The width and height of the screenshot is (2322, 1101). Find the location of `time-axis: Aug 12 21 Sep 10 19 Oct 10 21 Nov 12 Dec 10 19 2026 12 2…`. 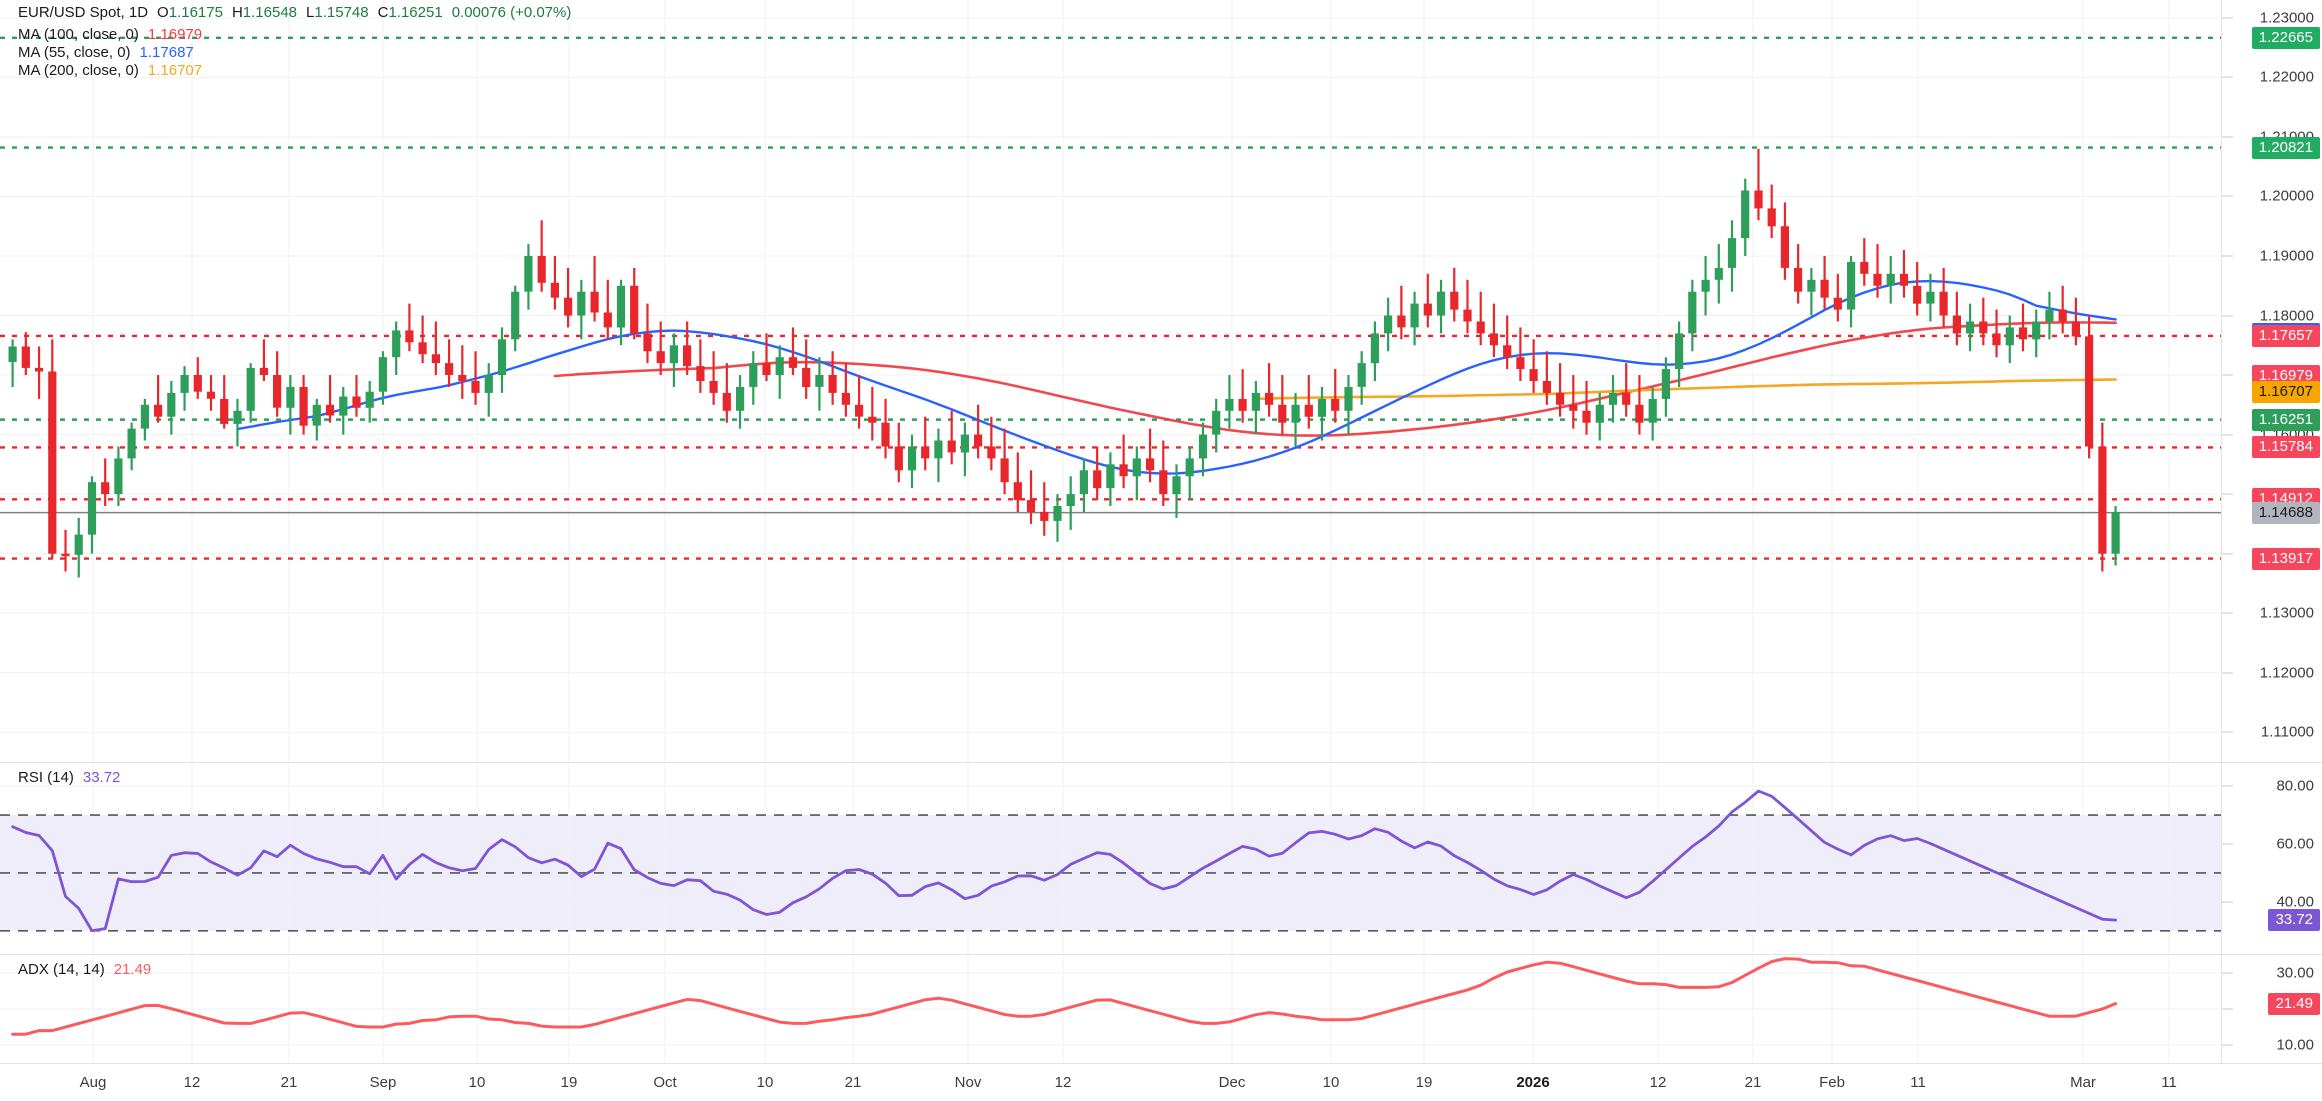

time-axis: Aug 12 21 Sep 10 19 Oct 10 21 Nov 12 Dec 10 19 2026 12 2… is located at coordinates (1161, 1082).